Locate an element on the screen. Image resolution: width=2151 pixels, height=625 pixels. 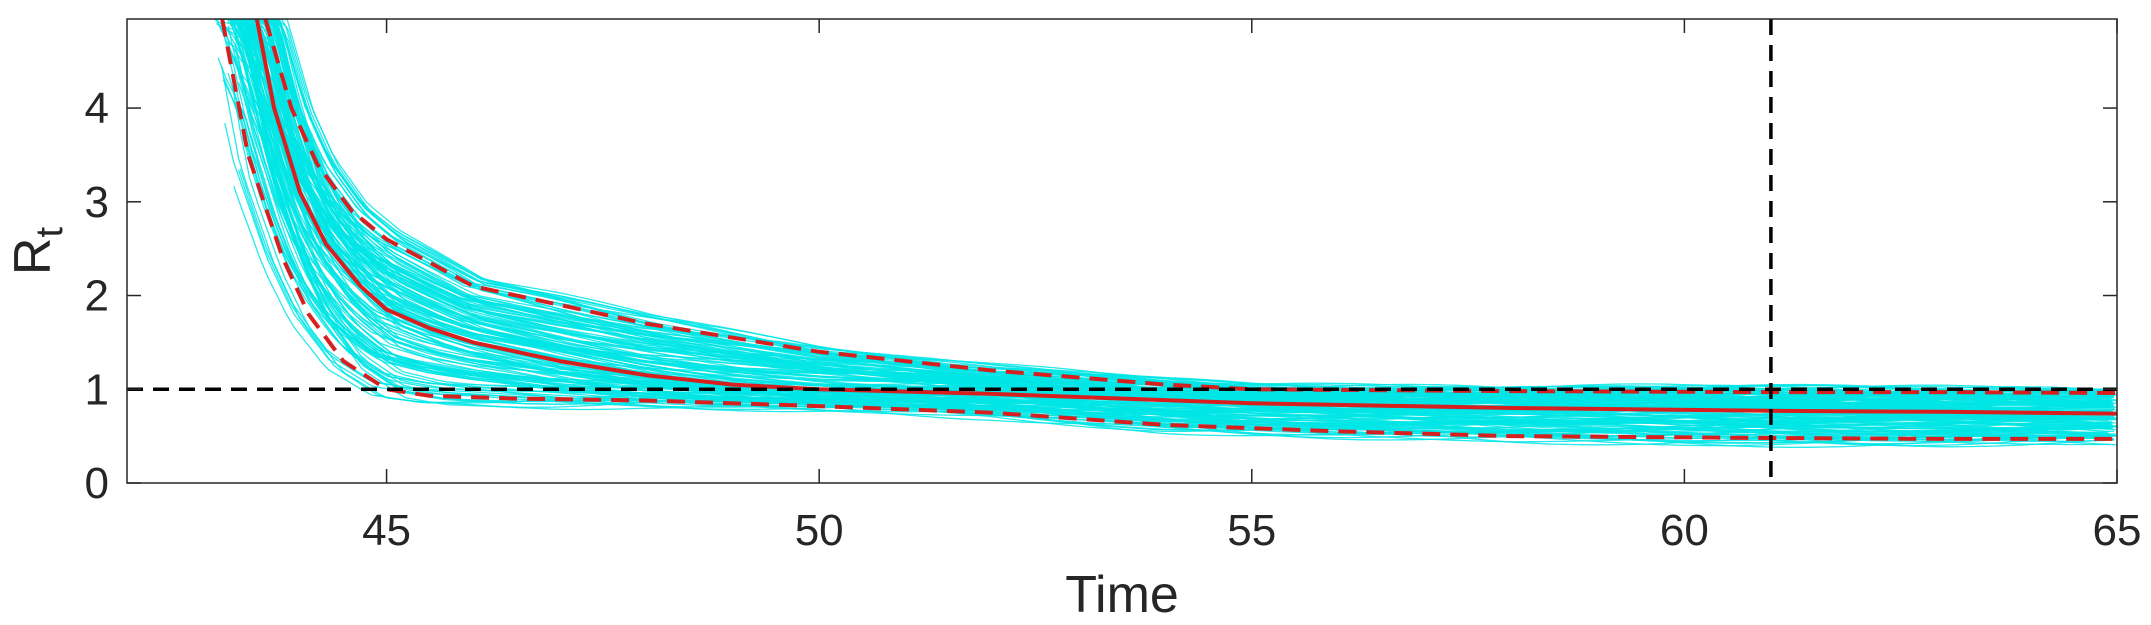
y-tick-label: 0 is located at coordinates (97, 483).